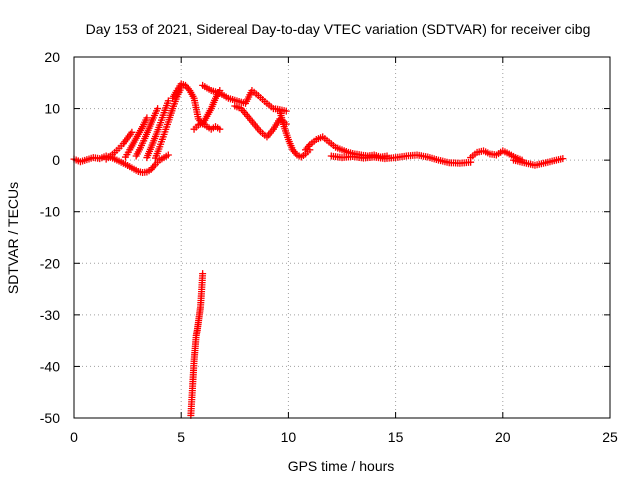  Describe the element at coordinates (503, 437) in the screenshot. I see `x-tick-label: 20` at that location.